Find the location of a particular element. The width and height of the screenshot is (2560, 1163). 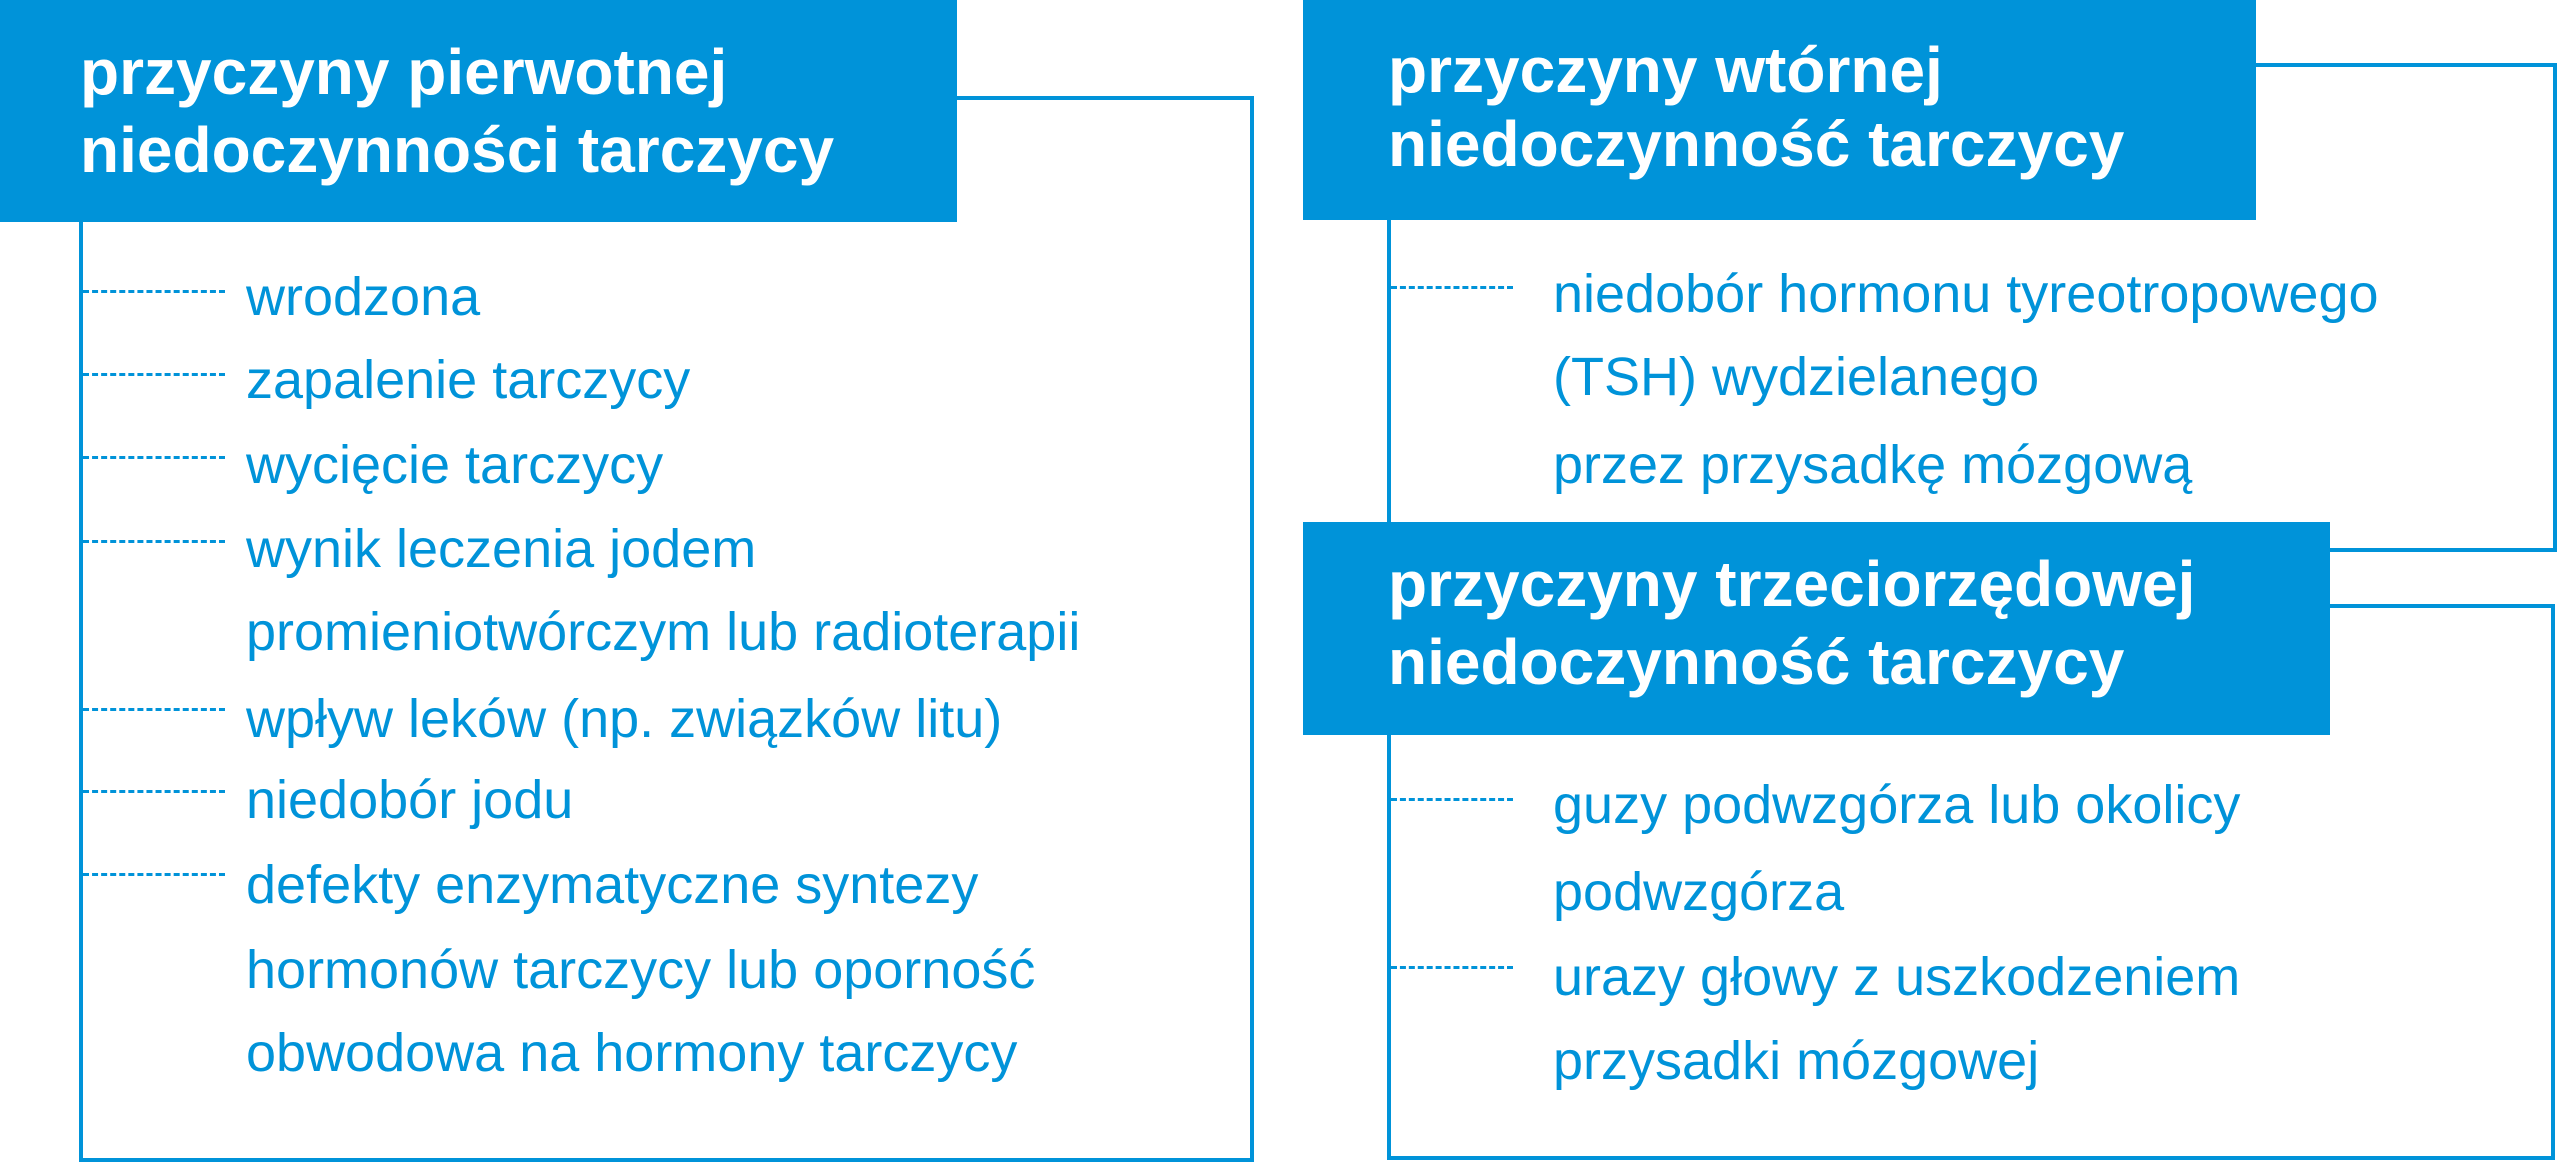

list-item: niedobór hormonu tyreotropowego is located at coordinates (1966, 294).